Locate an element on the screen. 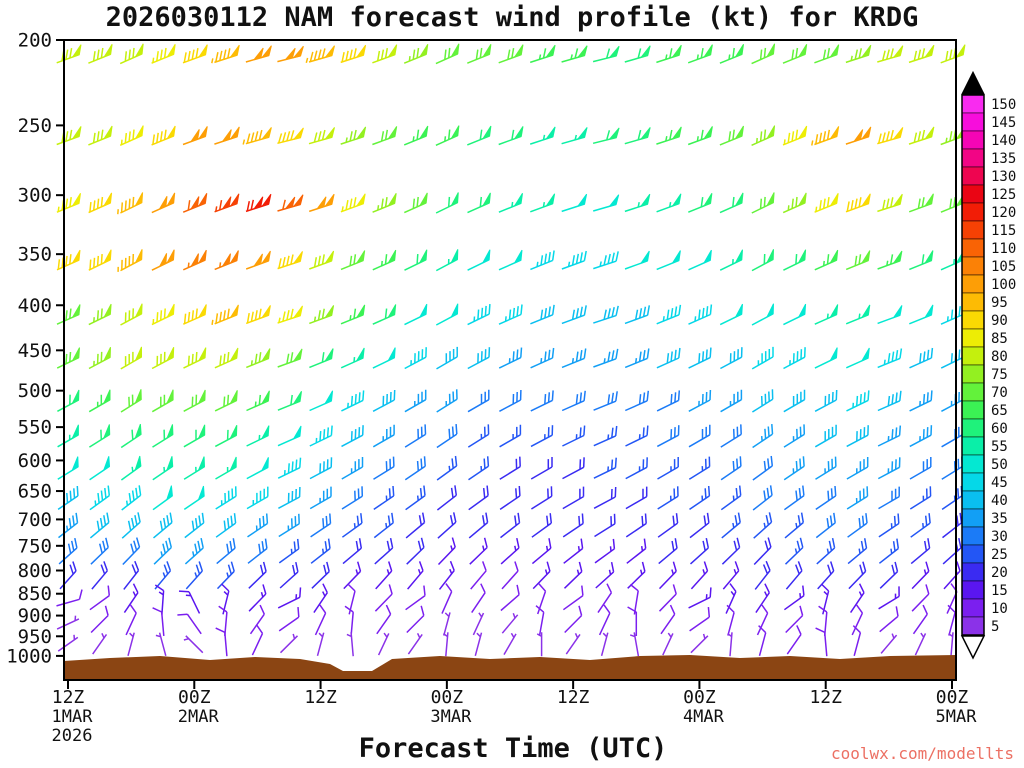 Image resolution: width=1024 pixels, height=768 pixels. colorbar-label: 135 is located at coordinates (1003, 159).